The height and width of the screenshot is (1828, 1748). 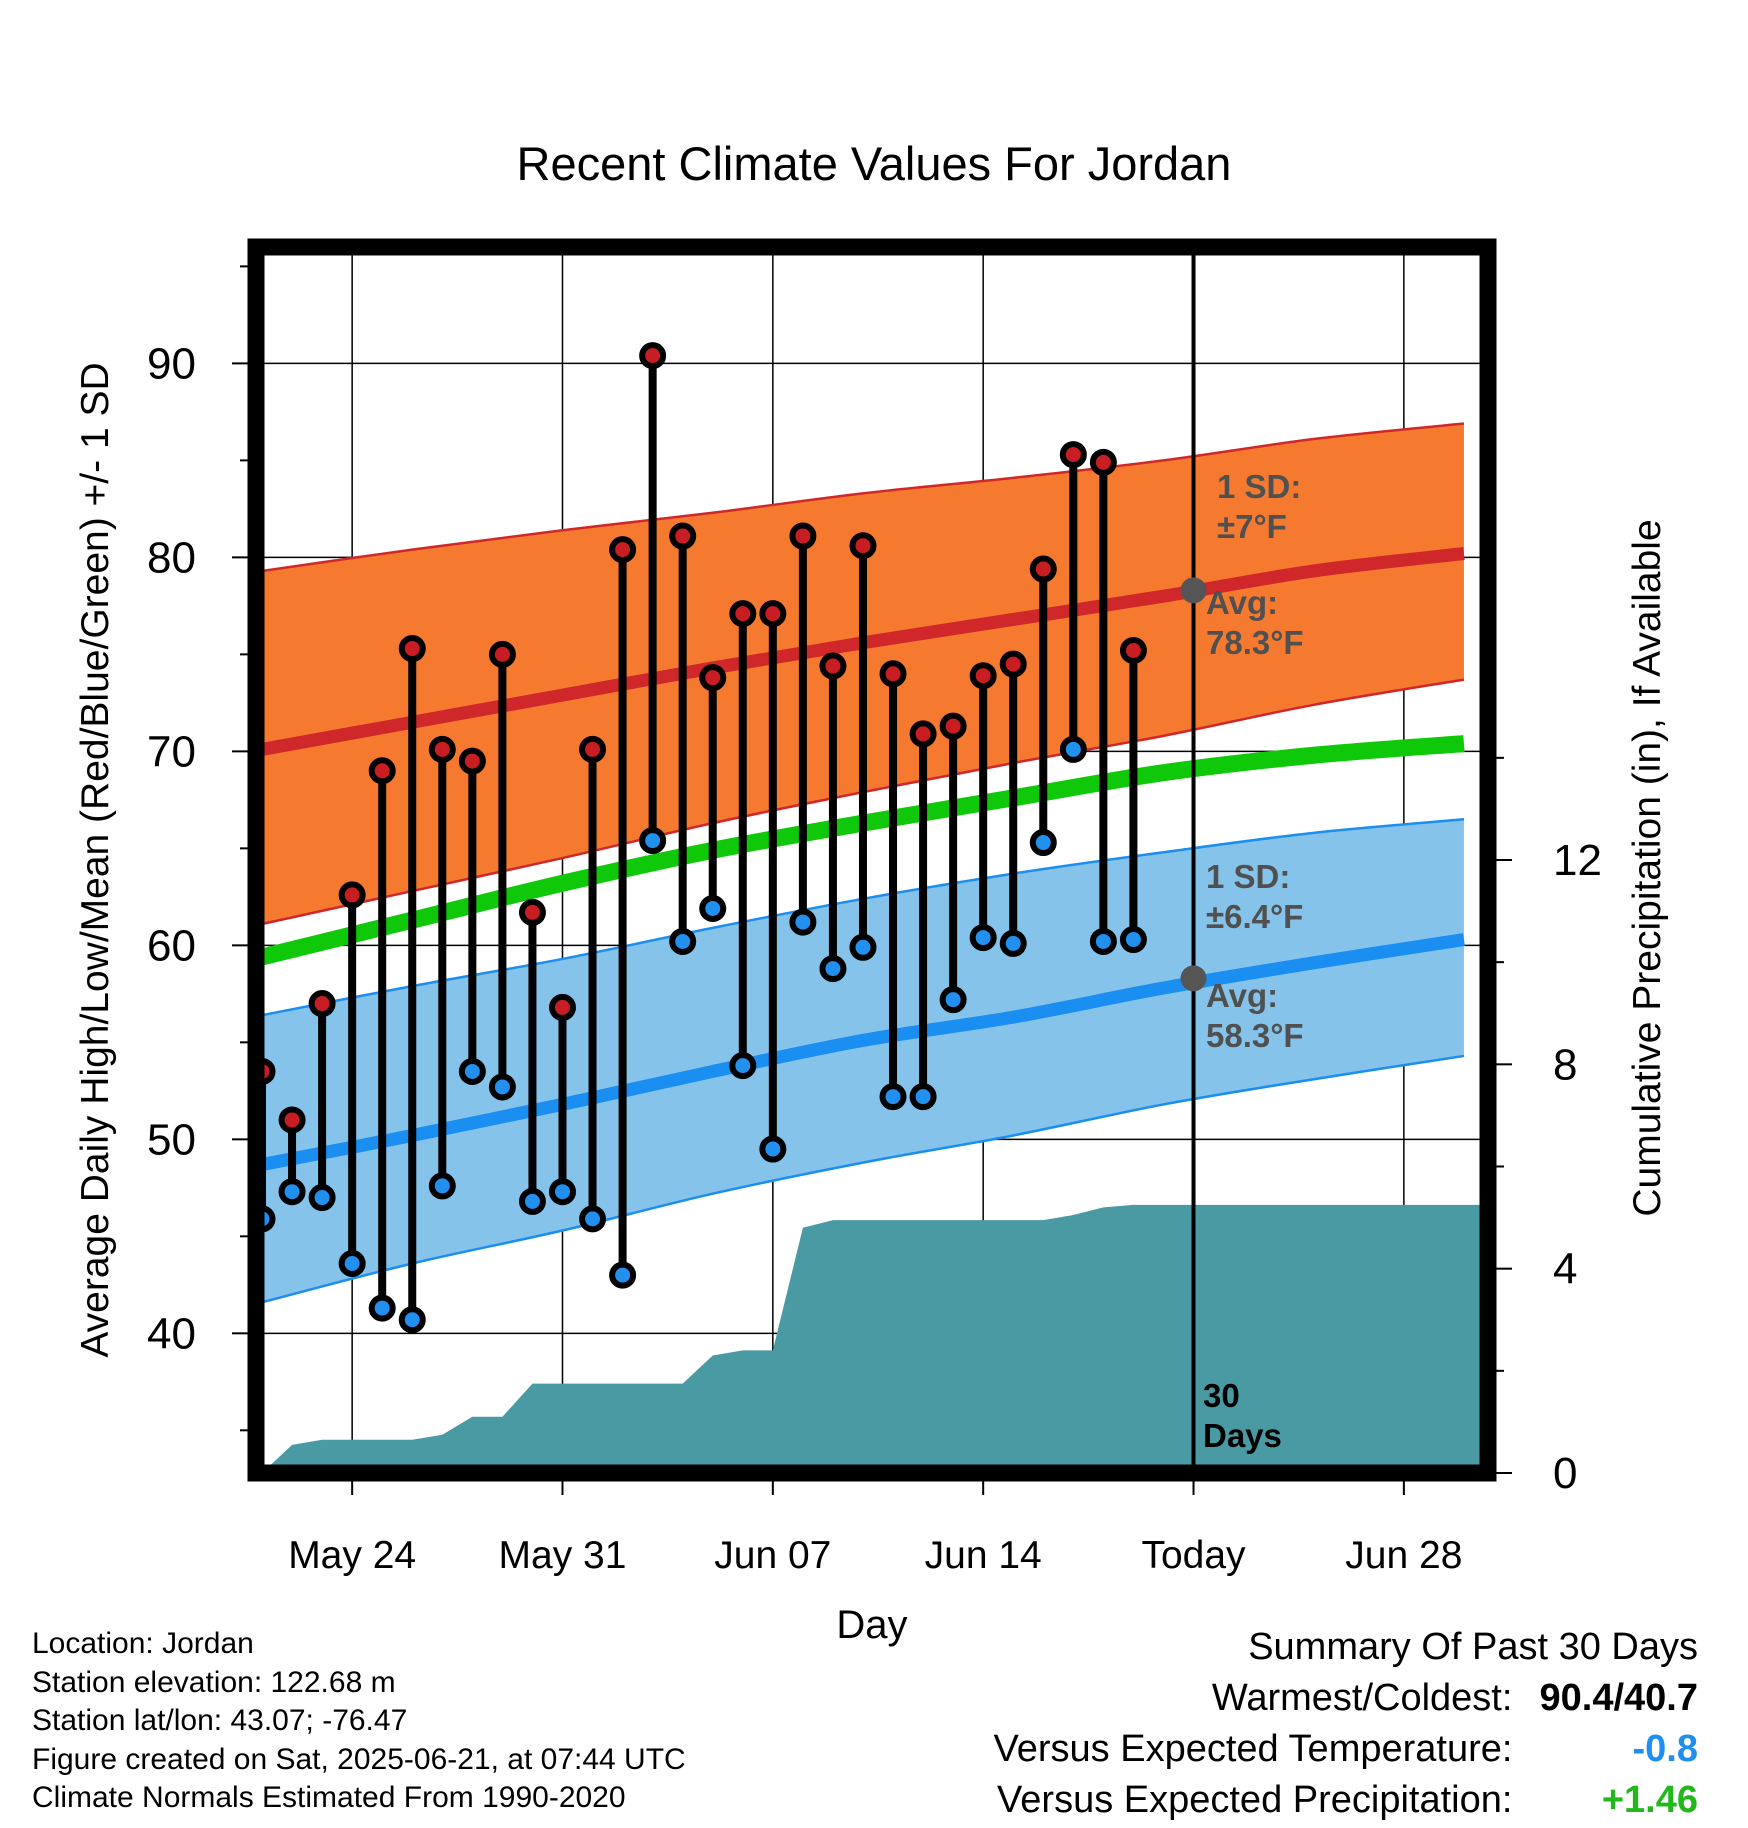 What do you see at coordinates (171, 1333) in the screenshot?
I see `y-tick-label-left: 40` at bounding box center [171, 1333].